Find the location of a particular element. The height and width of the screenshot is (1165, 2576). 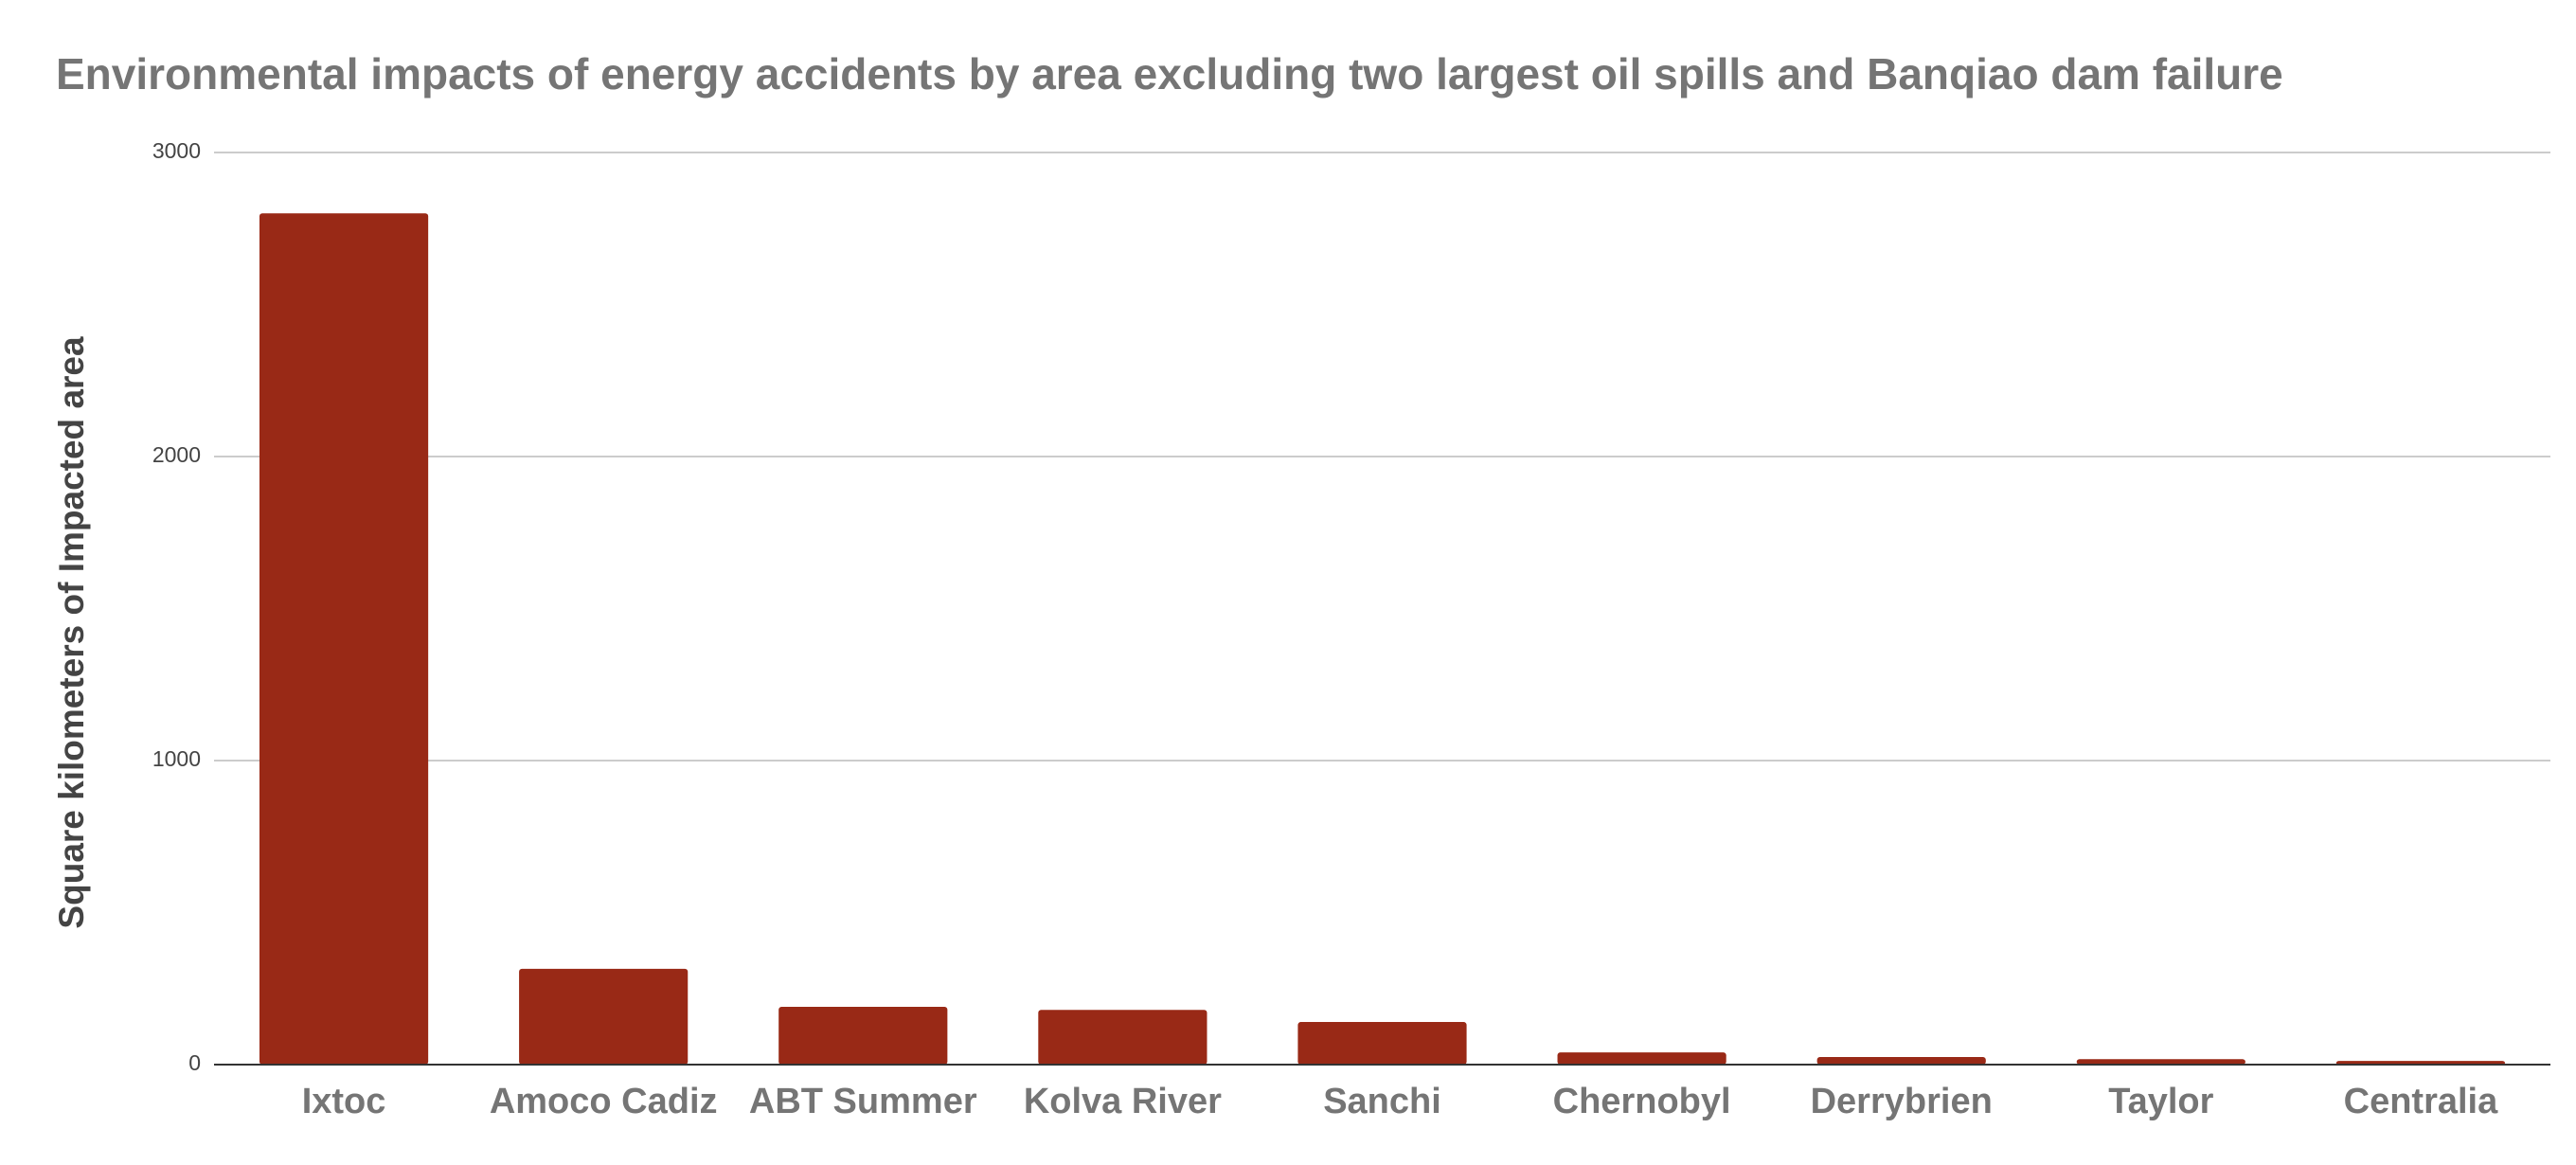

x-tick-label: Amoco Cadiz is located at coordinates (604, 1101).